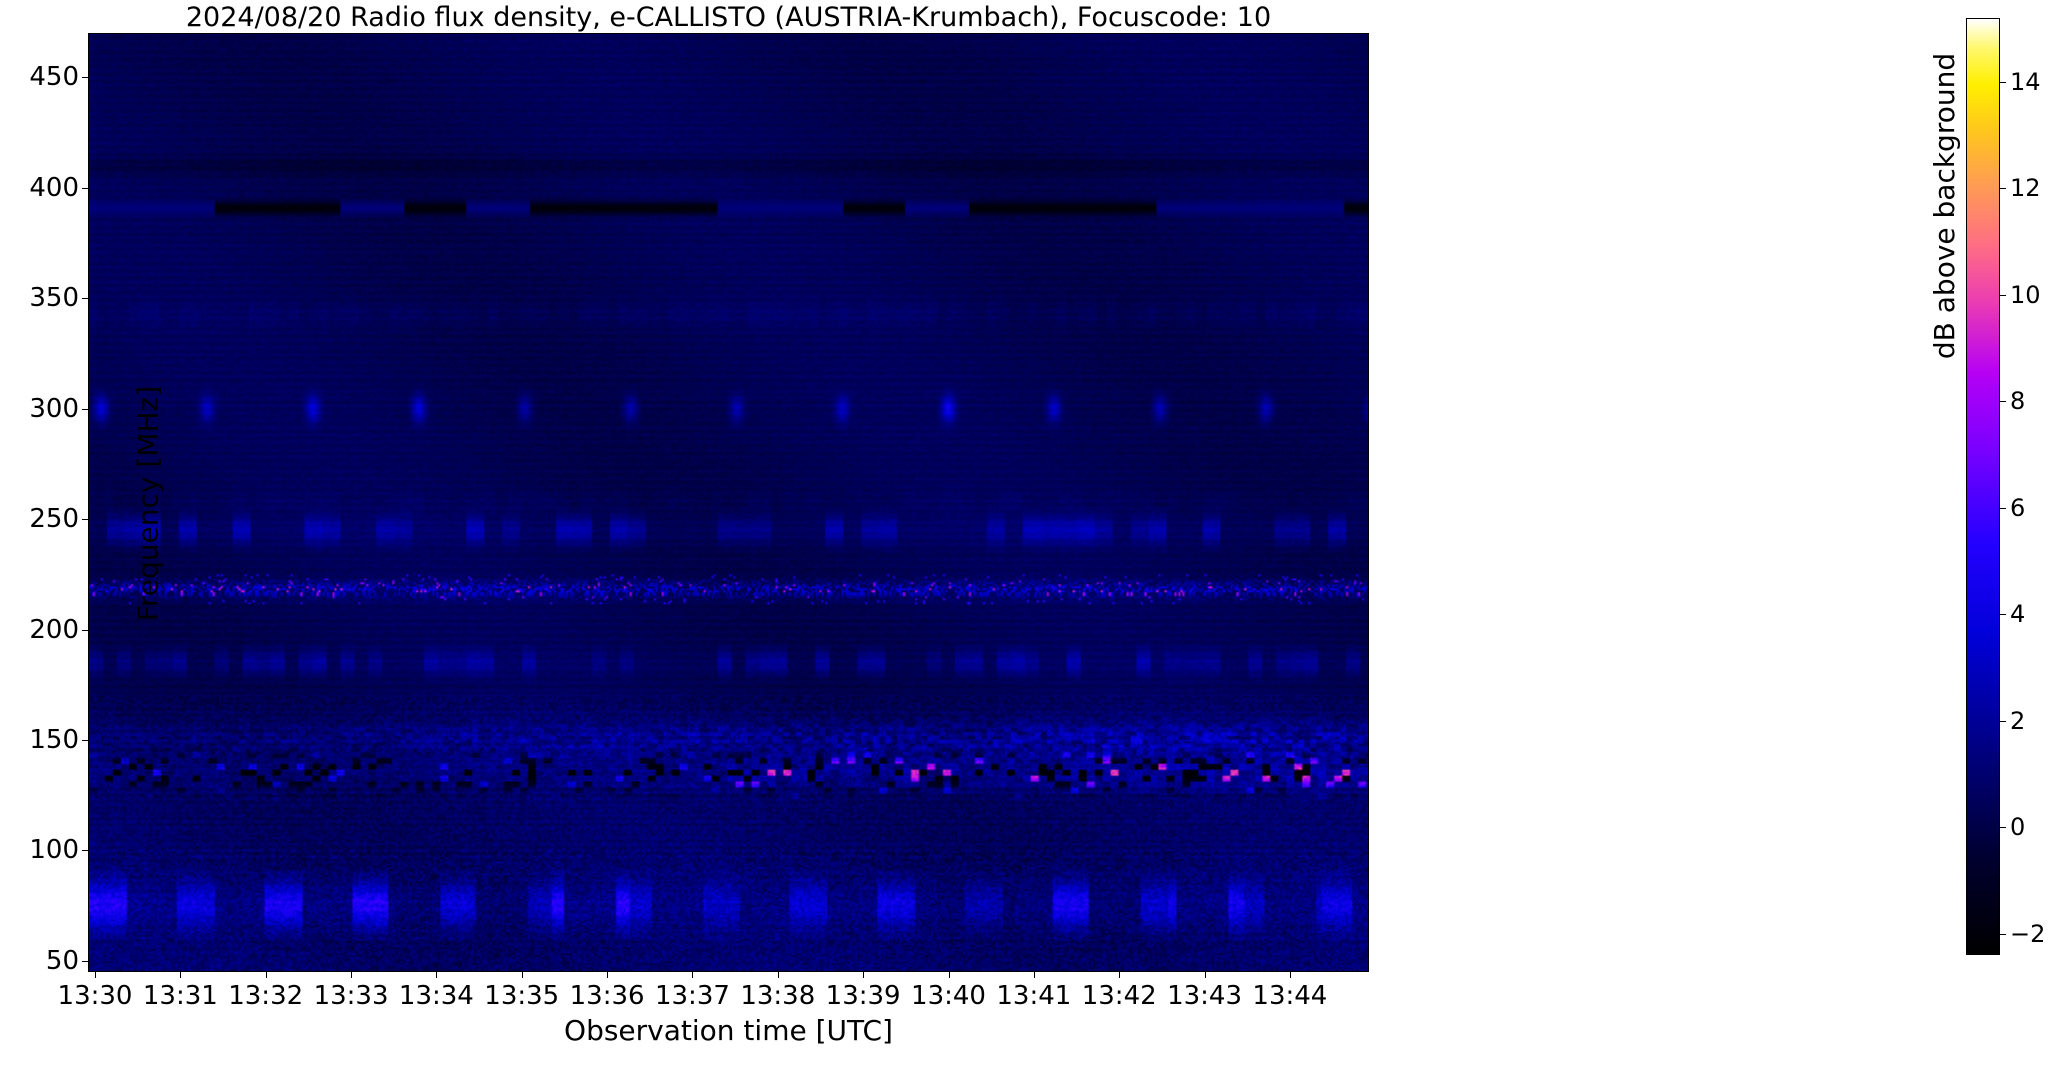 Image resolution: width=2066 pixels, height=1067 pixels. Describe the element at coordinates (1034, 996) in the screenshot. I see `x-tick-label: 13:41` at that location.